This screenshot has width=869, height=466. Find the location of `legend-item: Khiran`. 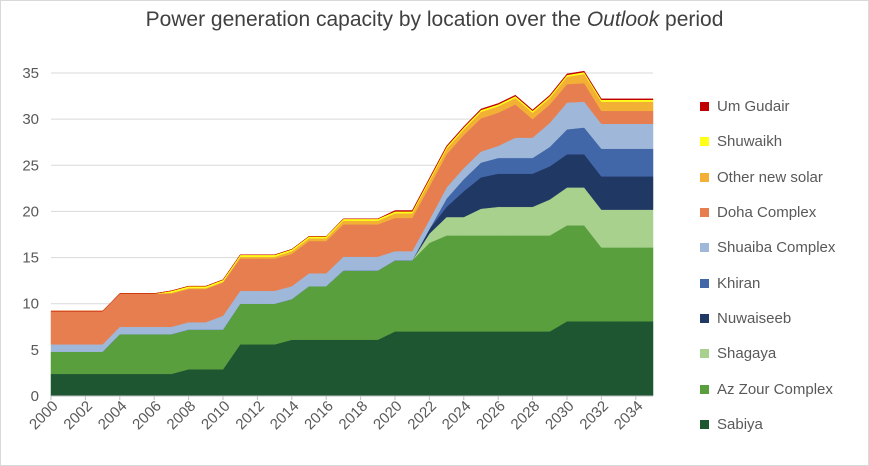

legend-item: Khiran is located at coordinates (782, 282).